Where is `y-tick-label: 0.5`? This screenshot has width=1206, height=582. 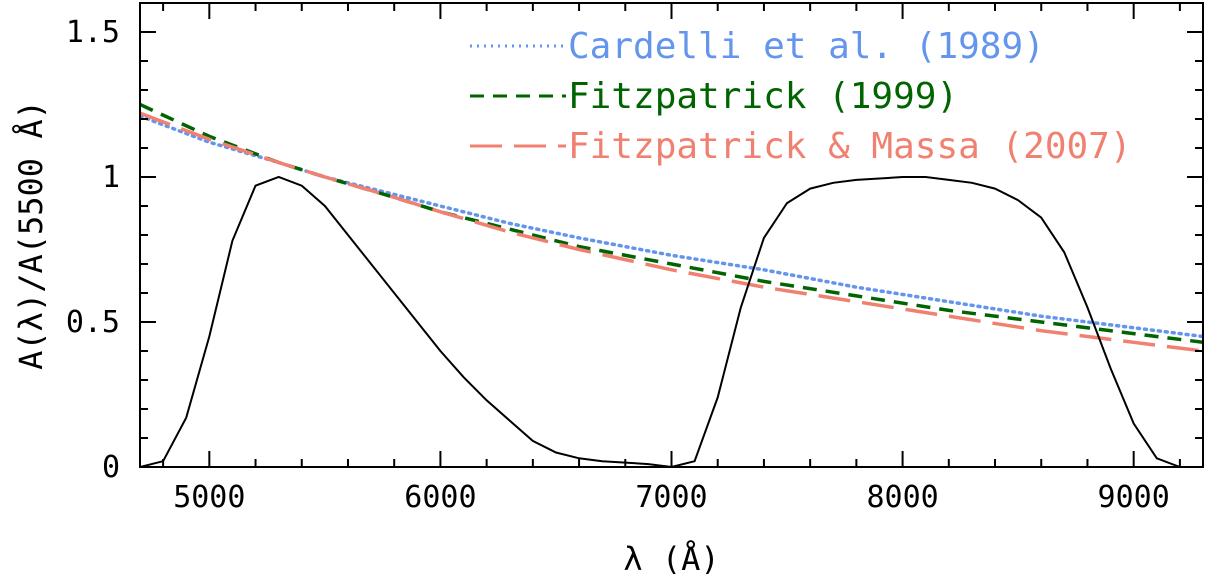 y-tick-label: 0.5 is located at coordinates (93, 322).